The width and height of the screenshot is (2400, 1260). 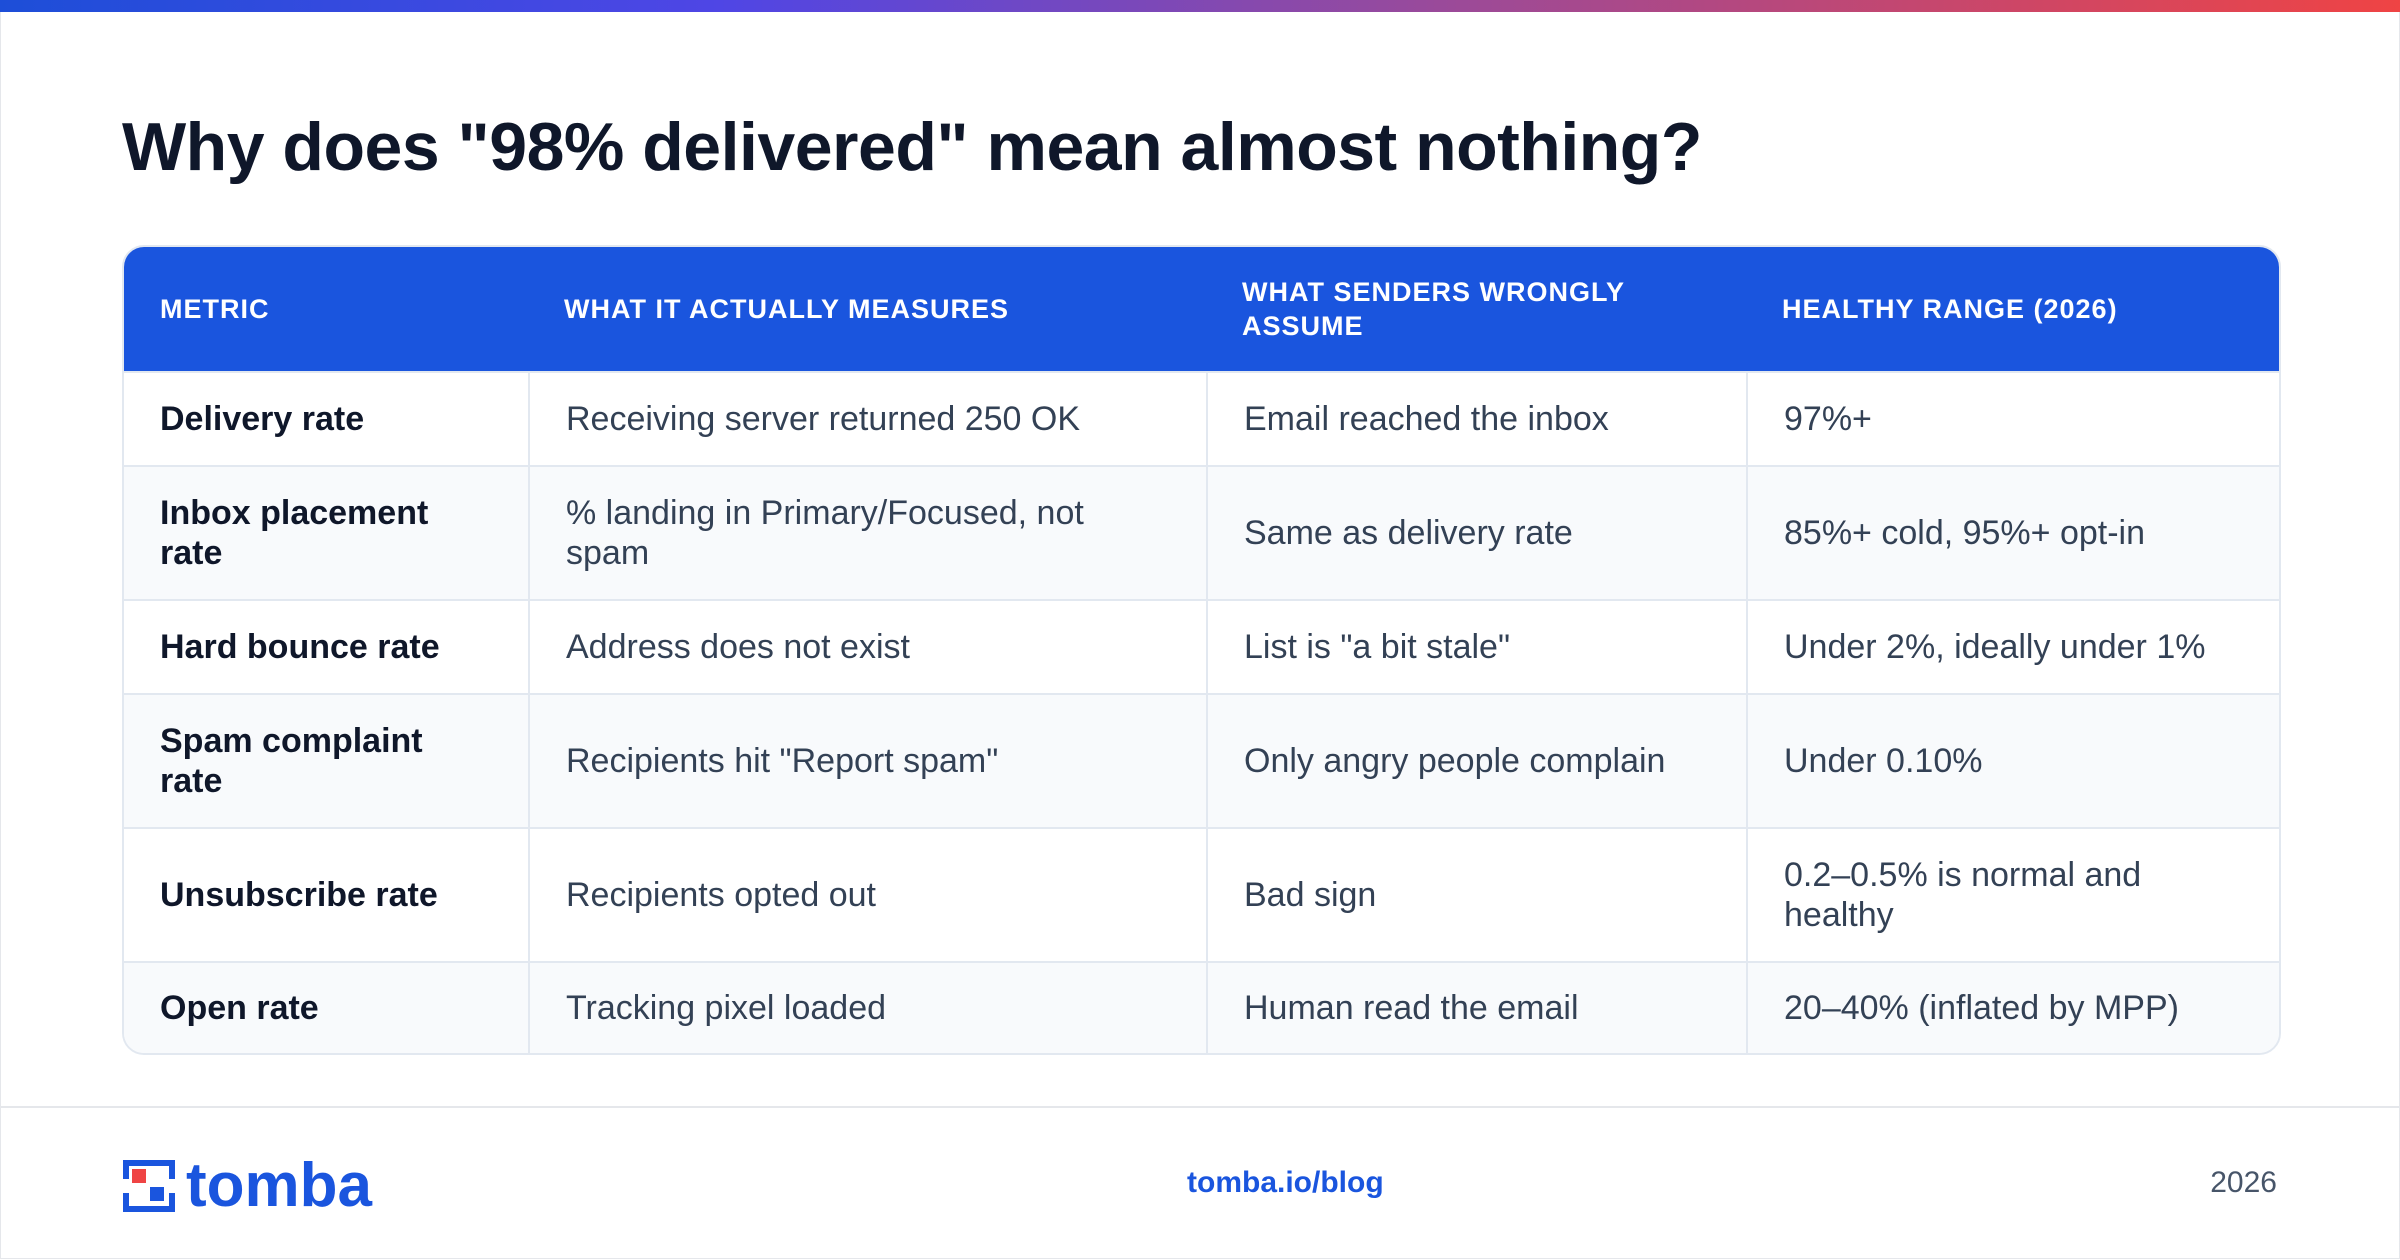 What do you see at coordinates (294, 533) in the screenshot?
I see `metric-cell: Inbox placement rate` at bounding box center [294, 533].